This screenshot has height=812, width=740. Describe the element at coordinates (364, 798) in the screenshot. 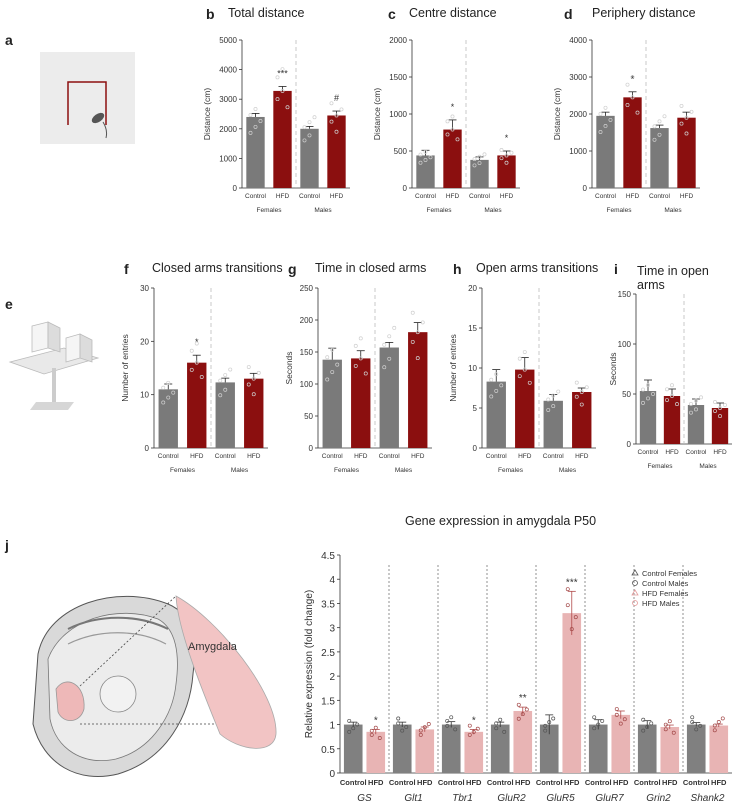

I see `gene-label: GS` at that location.